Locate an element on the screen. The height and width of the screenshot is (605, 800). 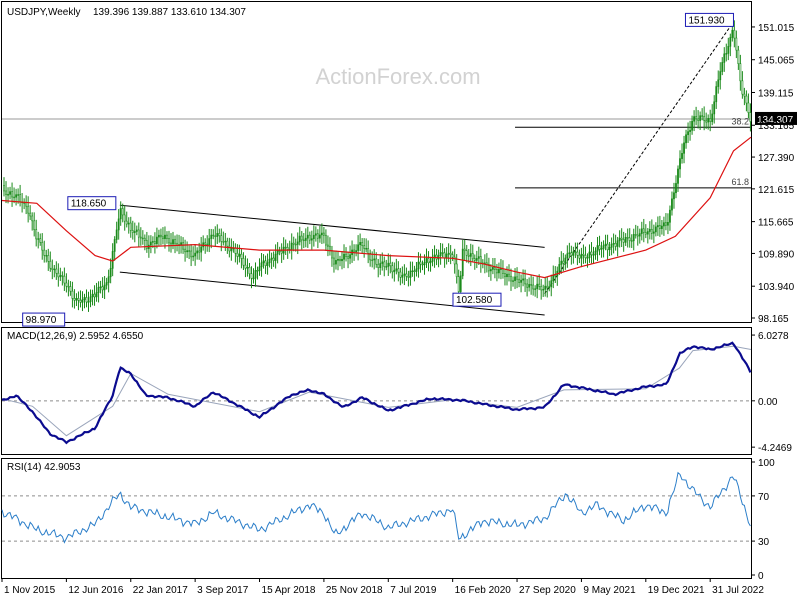
trend-line is located at coordinates (639, 157).